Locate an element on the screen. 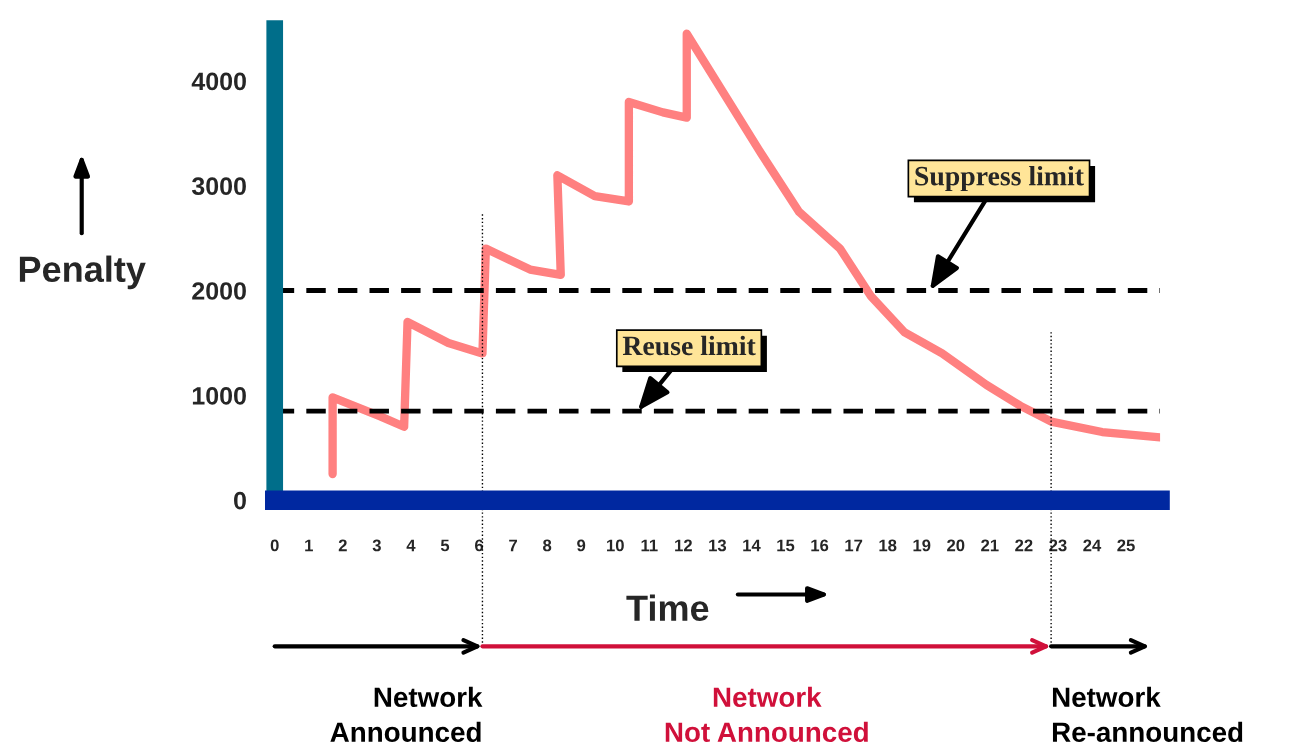 The image size is (1302, 751). y-tick-label: 3000 is located at coordinates (218, 186).